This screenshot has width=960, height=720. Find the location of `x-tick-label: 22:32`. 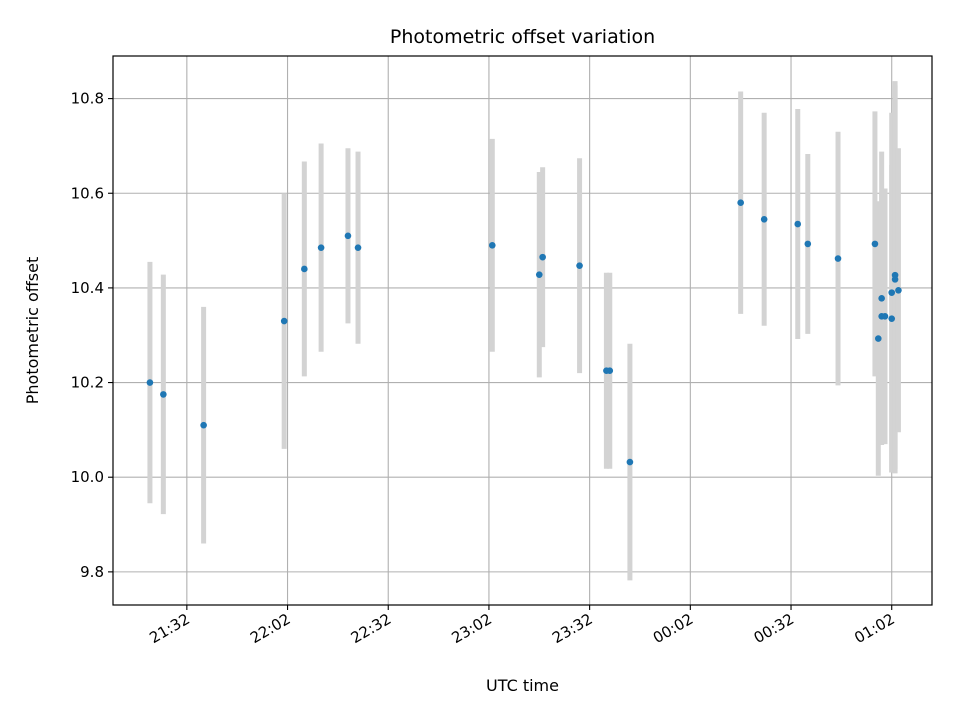

x-tick-label: 22:32 is located at coordinates (371, 628).